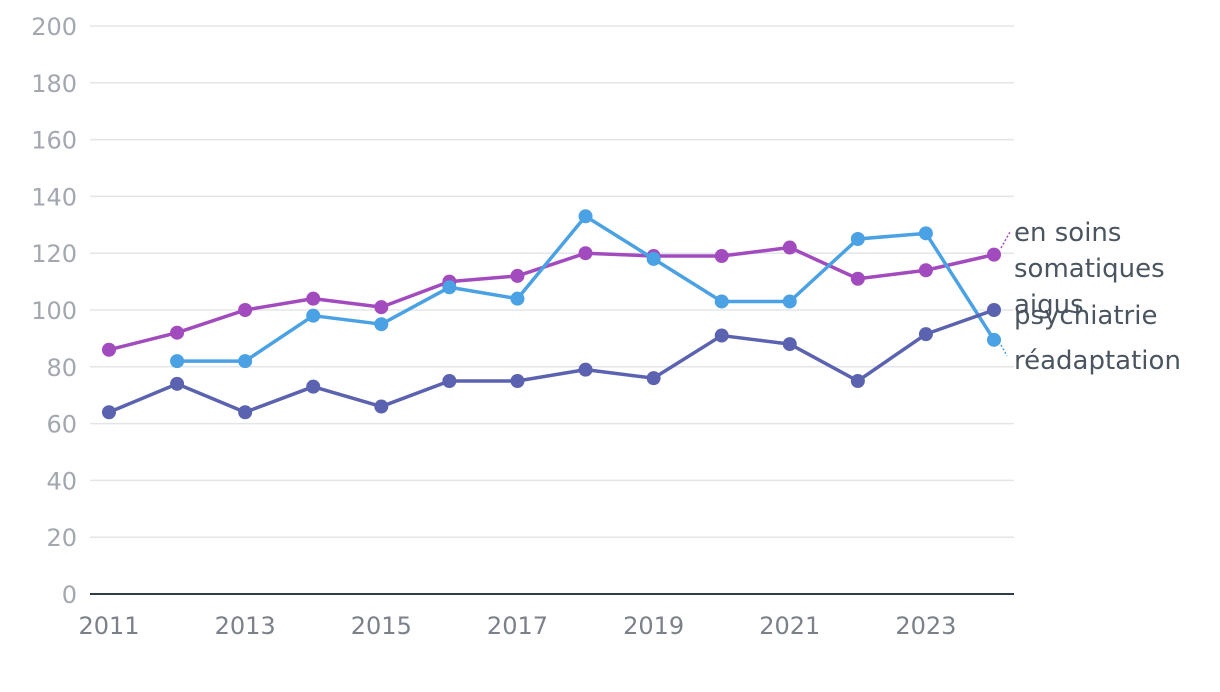 This screenshot has height=692, width=1220. Describe the element at coordinates (177, 383) in the screenshot. I see `data-point-psychiatrie-2012` at that location.